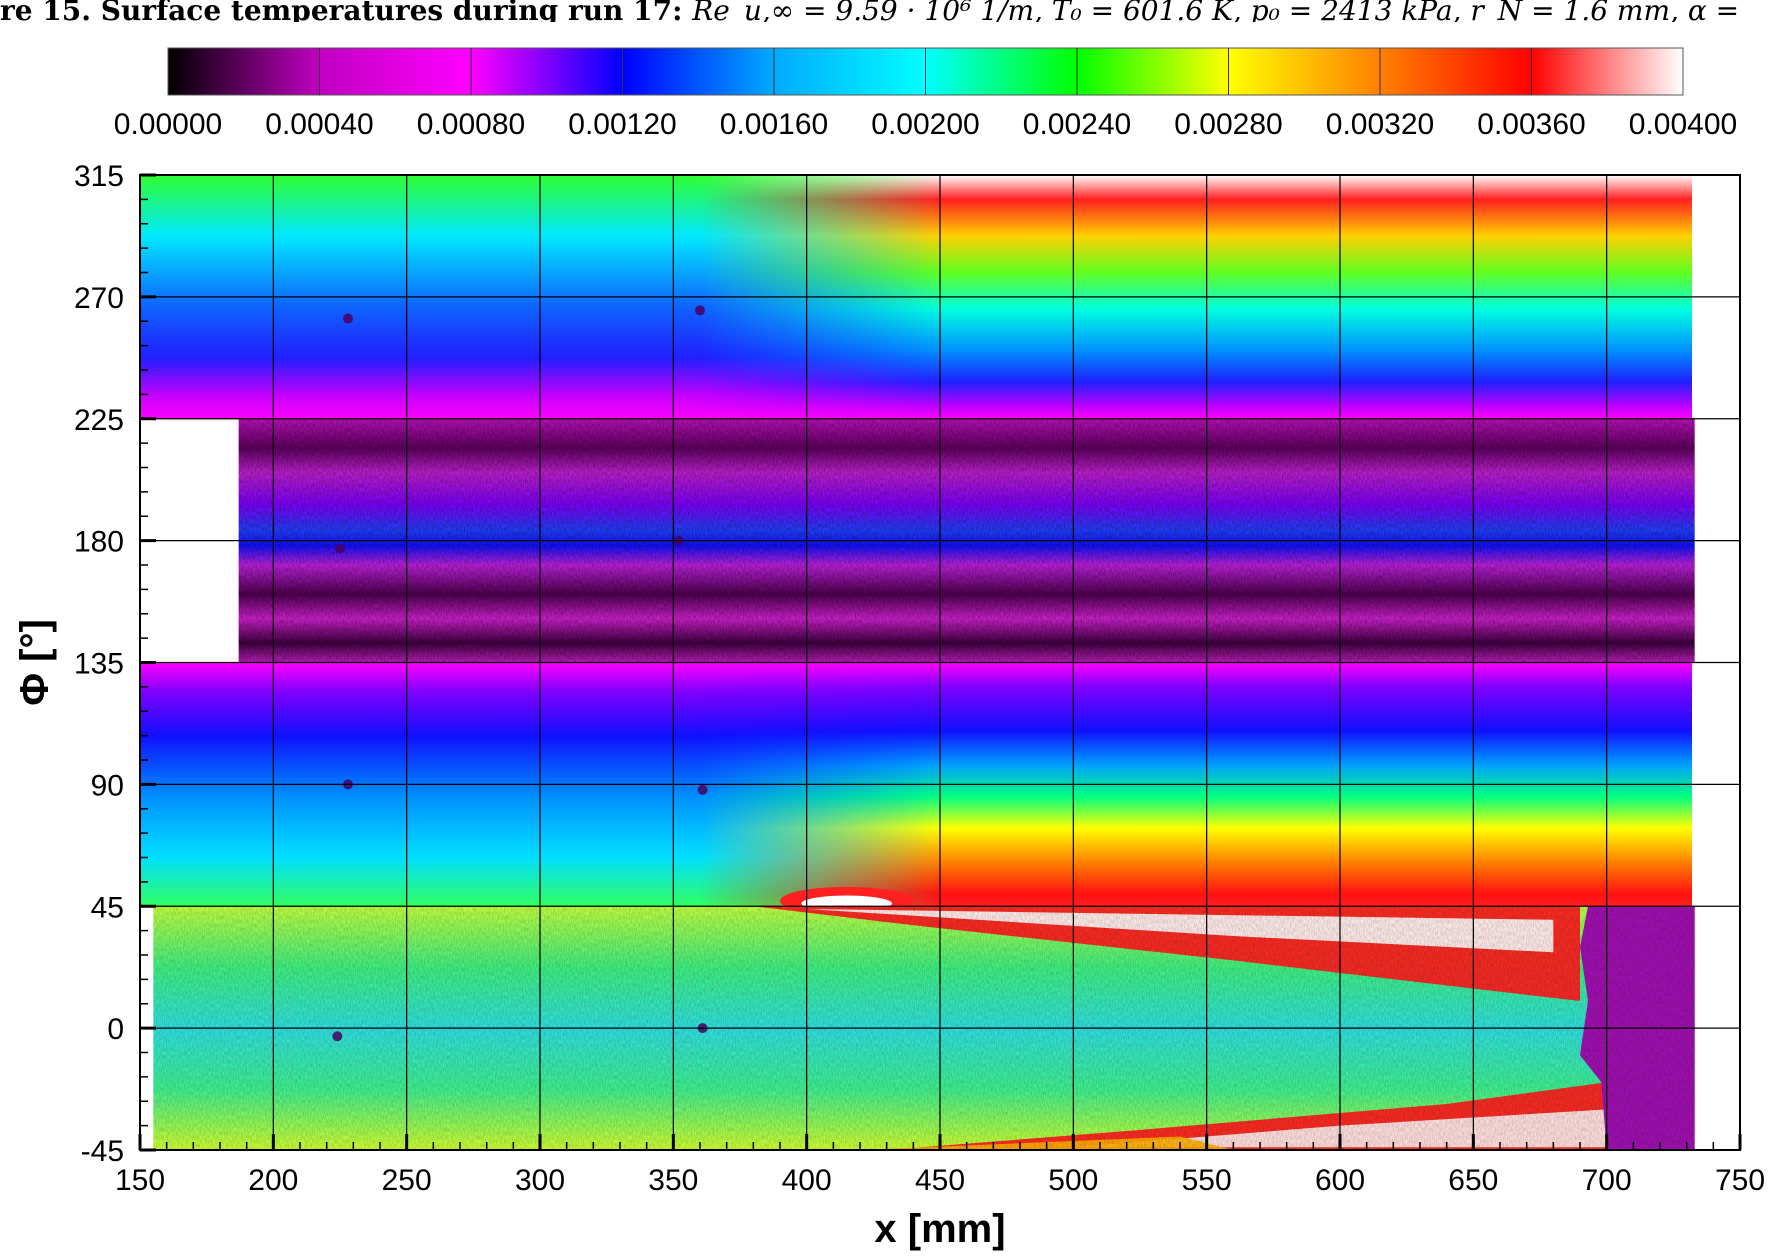 Image resolution: width=1777 pixels, height=1260 pixels. I want to click on x-tick-label: 700, so click(1607, 1180).